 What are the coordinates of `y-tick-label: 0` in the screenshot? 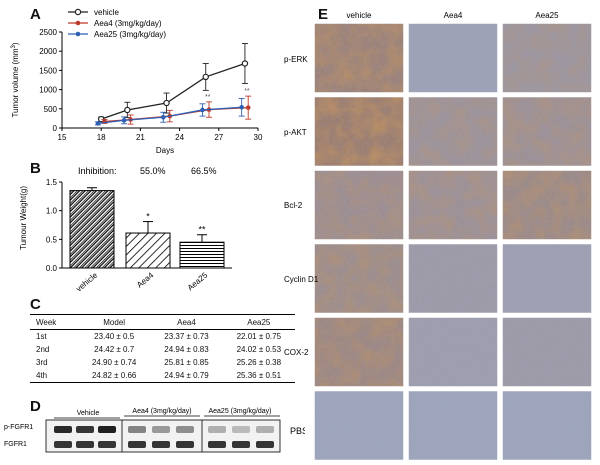 It's located at (55, 128).